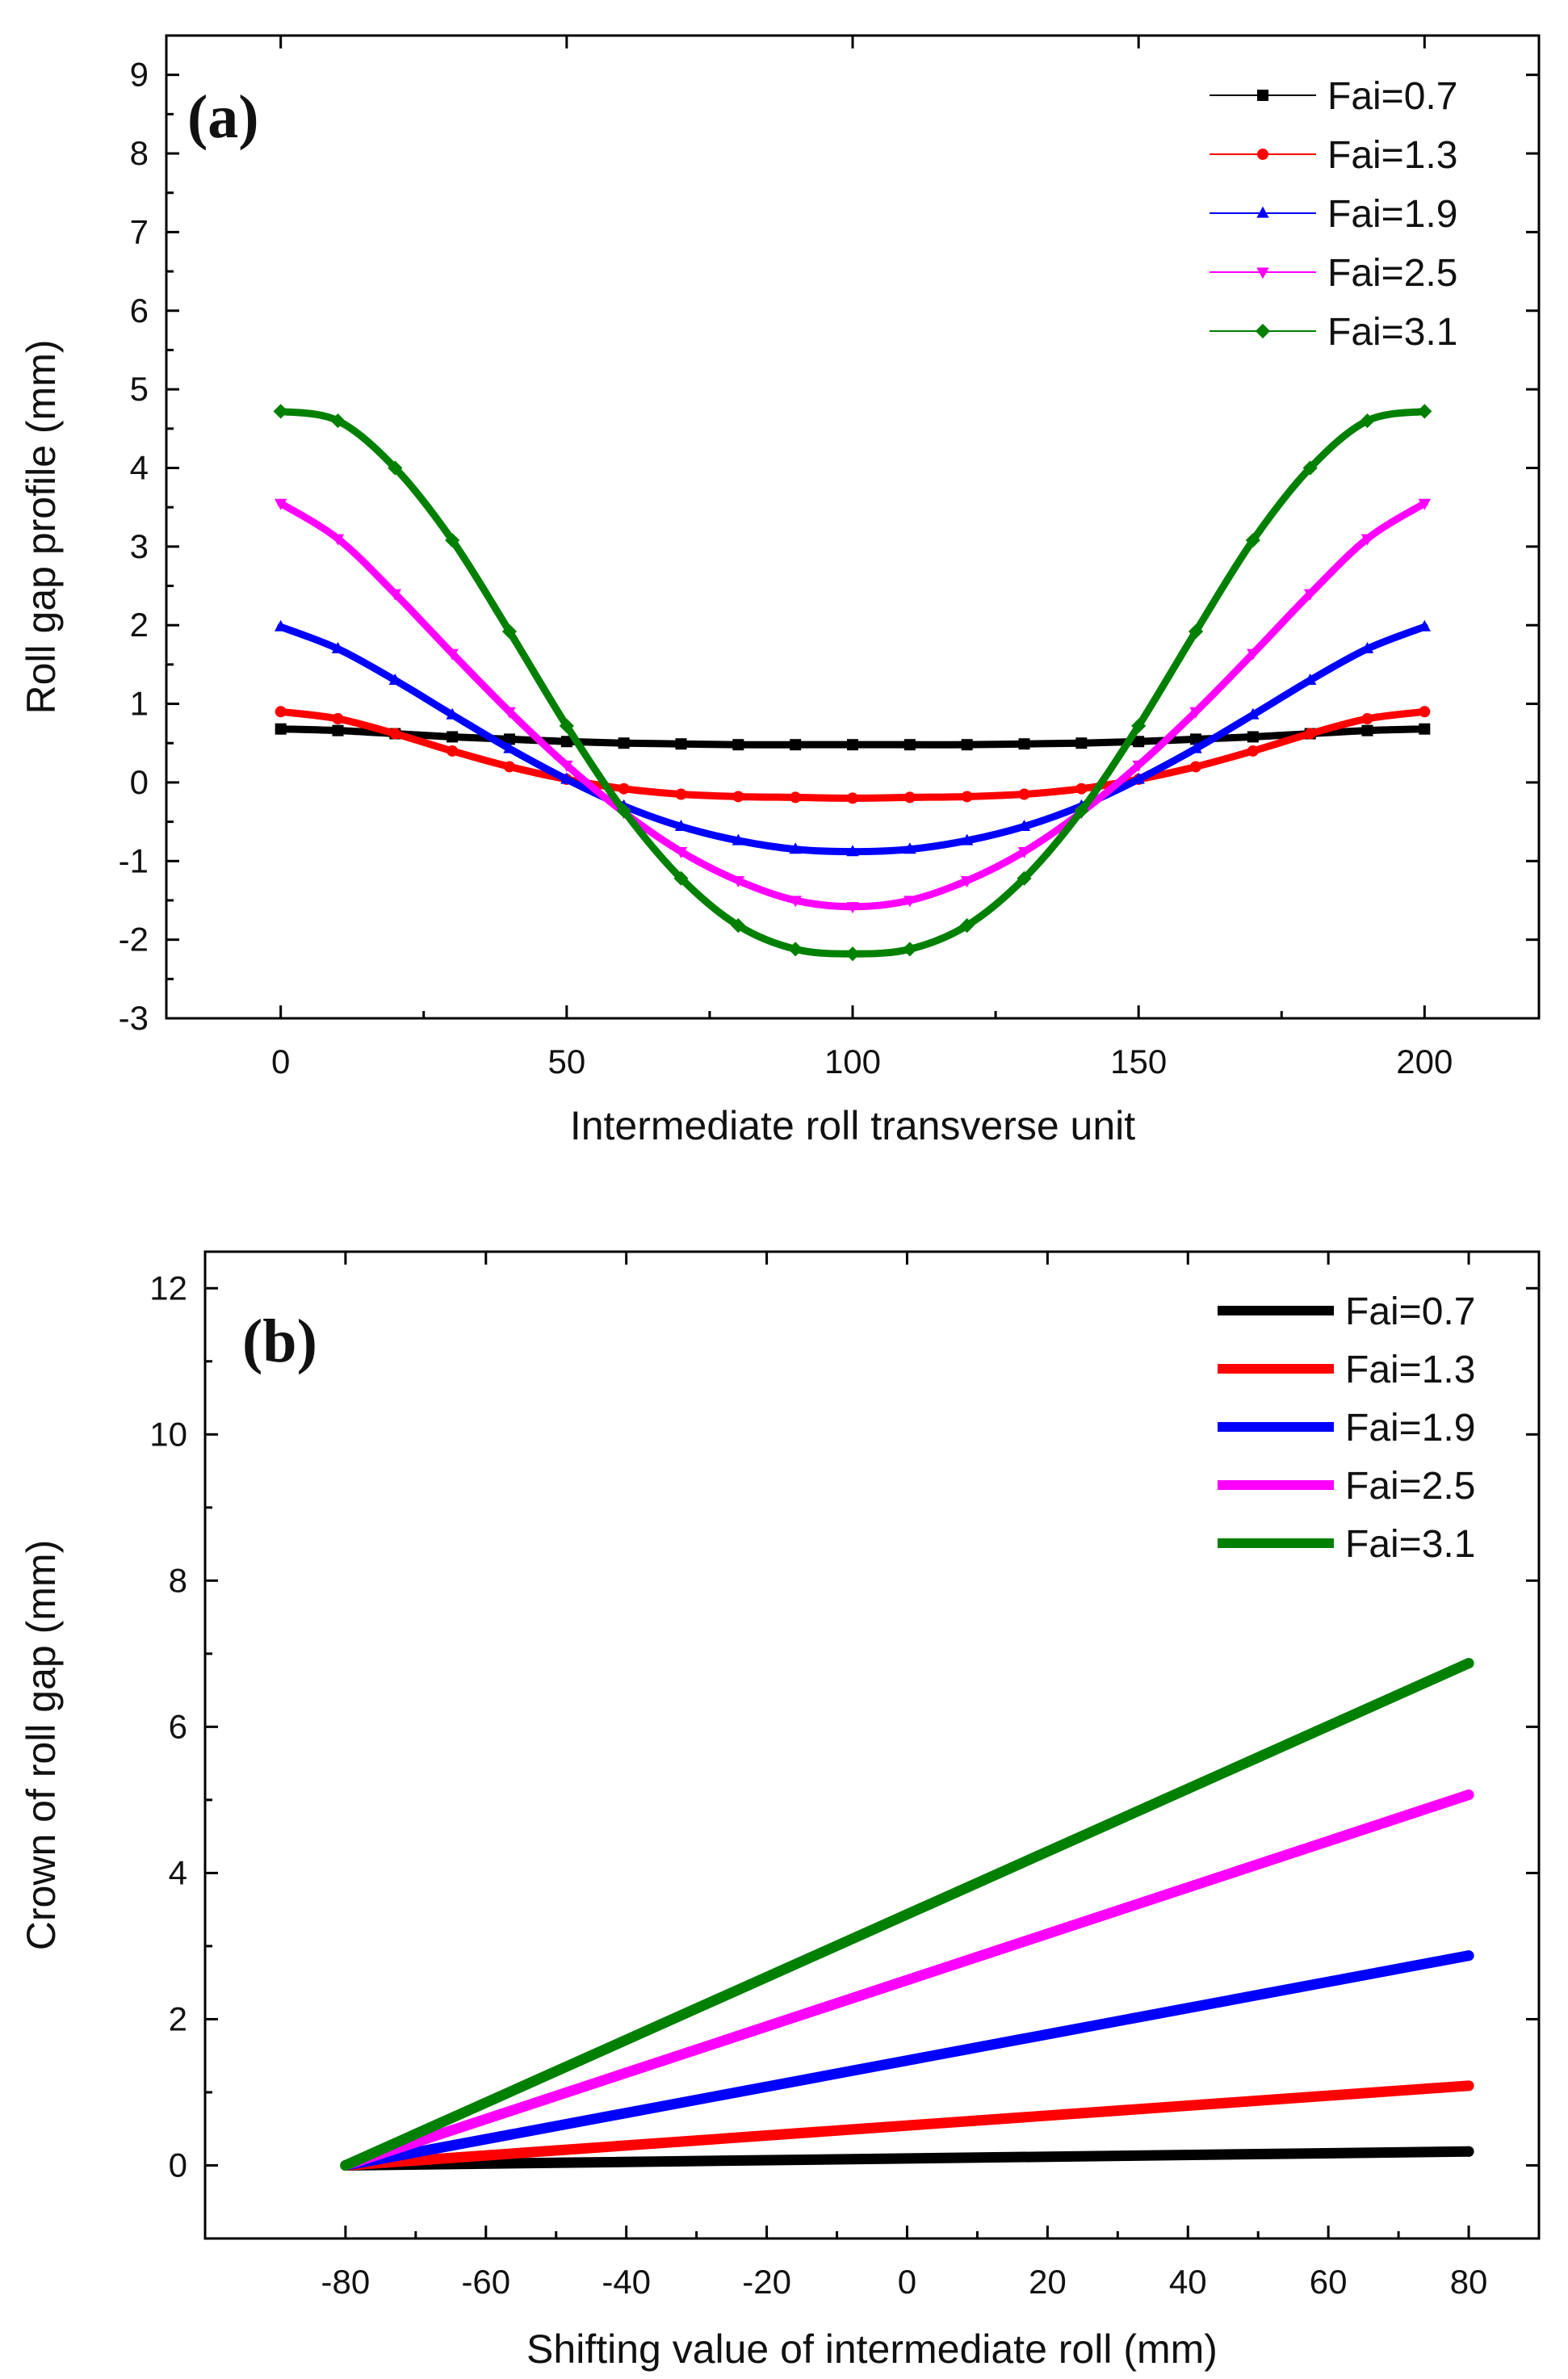 Image resolution: width=1568 pixels, height=2379 pixels. Describe the element at coordinates (41, 1745) in the screenshot. I see `y-axis-label: Crown of roll gap (mm)` at that location.